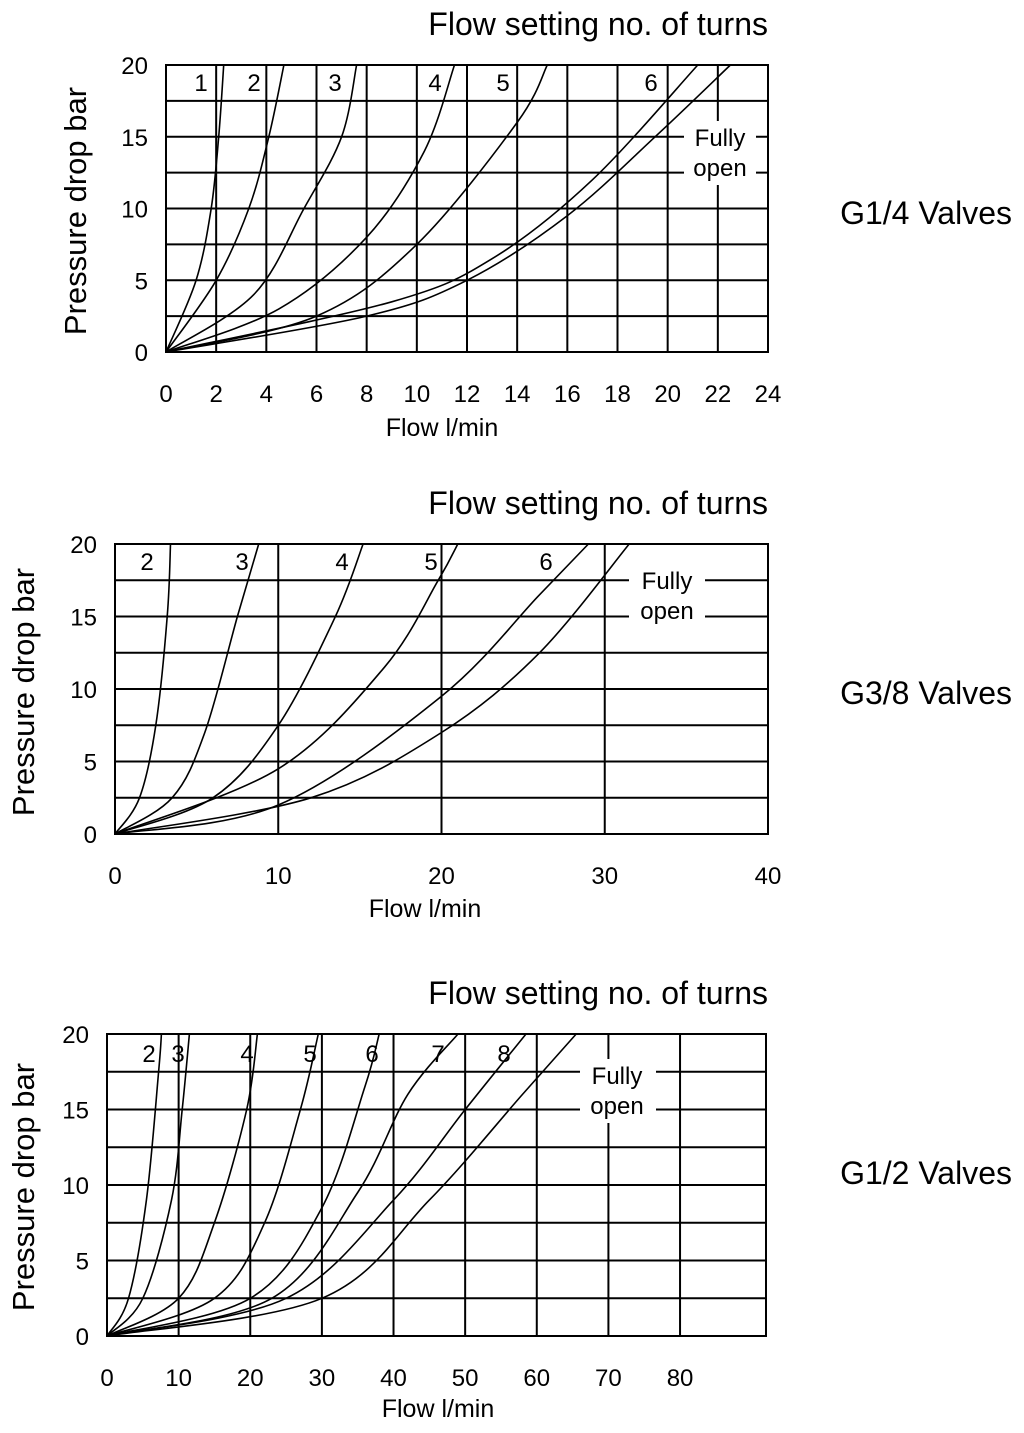 The image size is (1024, 1433). What do you see at coordinates (467, 394) in the screenshot?
I see `x-tick-label: 12` at bounding box center [467, 394].